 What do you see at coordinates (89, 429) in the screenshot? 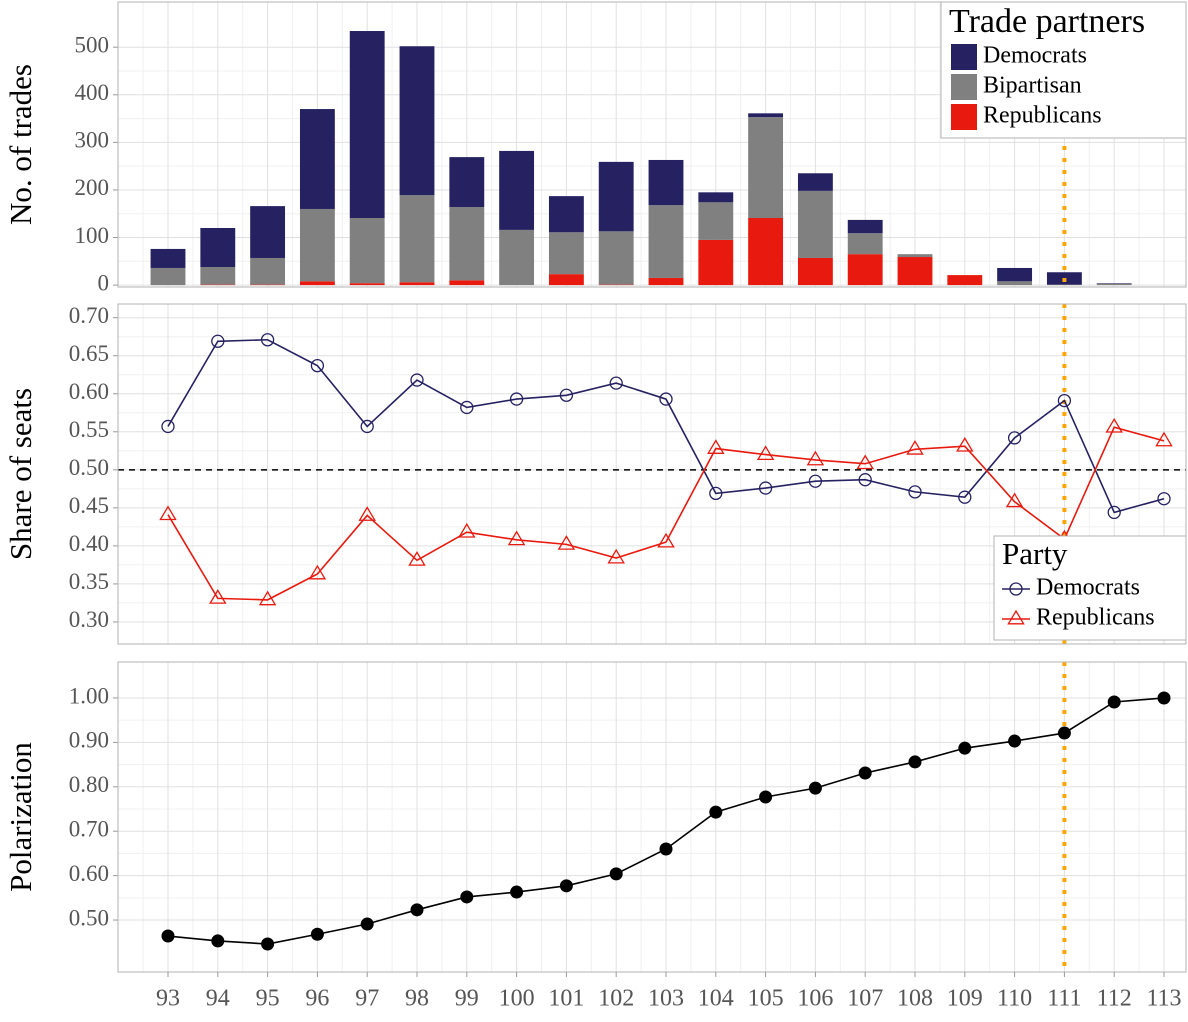
I see `y-tick-label: 0.55` at bounding box center [89, 429].